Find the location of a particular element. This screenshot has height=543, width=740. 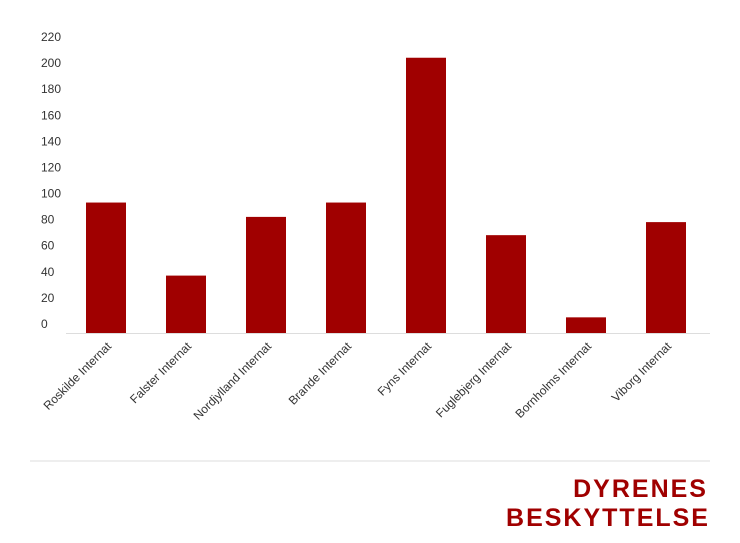

x-tick-label: Roskilde Internat is located at coordinates (78, 376).